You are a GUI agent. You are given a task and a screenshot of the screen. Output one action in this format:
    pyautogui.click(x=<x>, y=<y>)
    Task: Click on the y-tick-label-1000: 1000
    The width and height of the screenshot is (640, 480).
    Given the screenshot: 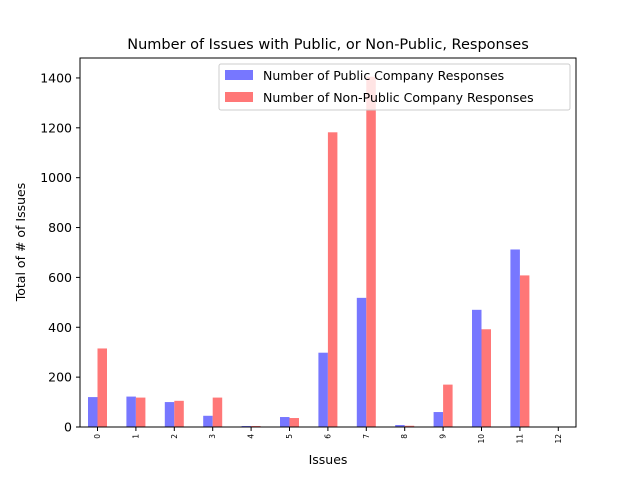 What is the action you would take?
    pyautogui.click(x=56, y=177)
    